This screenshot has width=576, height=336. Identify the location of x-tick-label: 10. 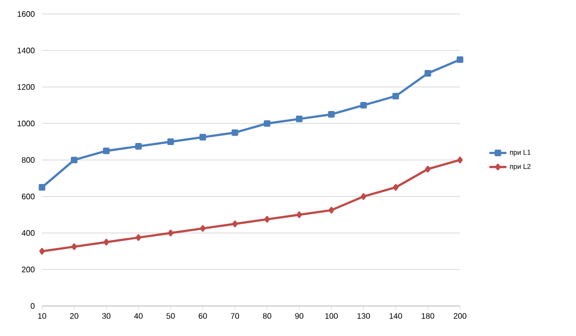
(42, 316).